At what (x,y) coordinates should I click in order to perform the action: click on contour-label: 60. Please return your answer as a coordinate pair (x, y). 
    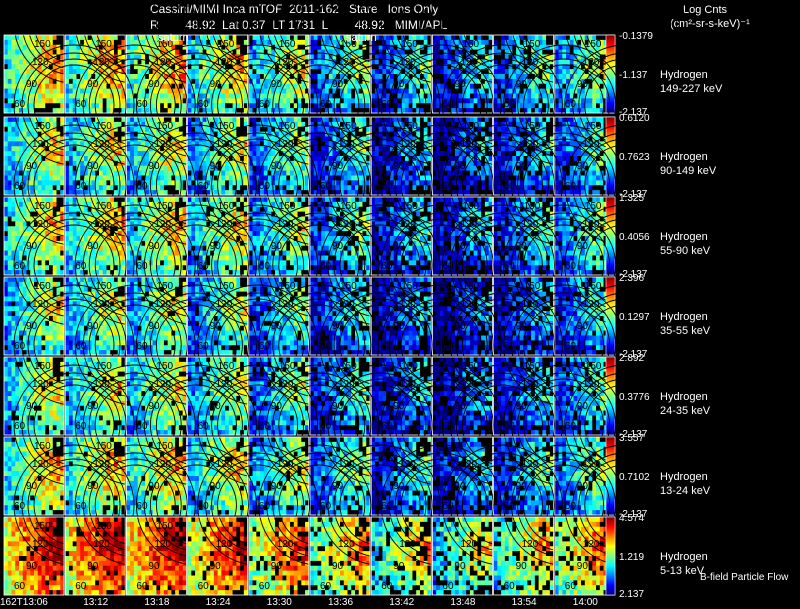
    Looking at the image, I should click on (81, 104).